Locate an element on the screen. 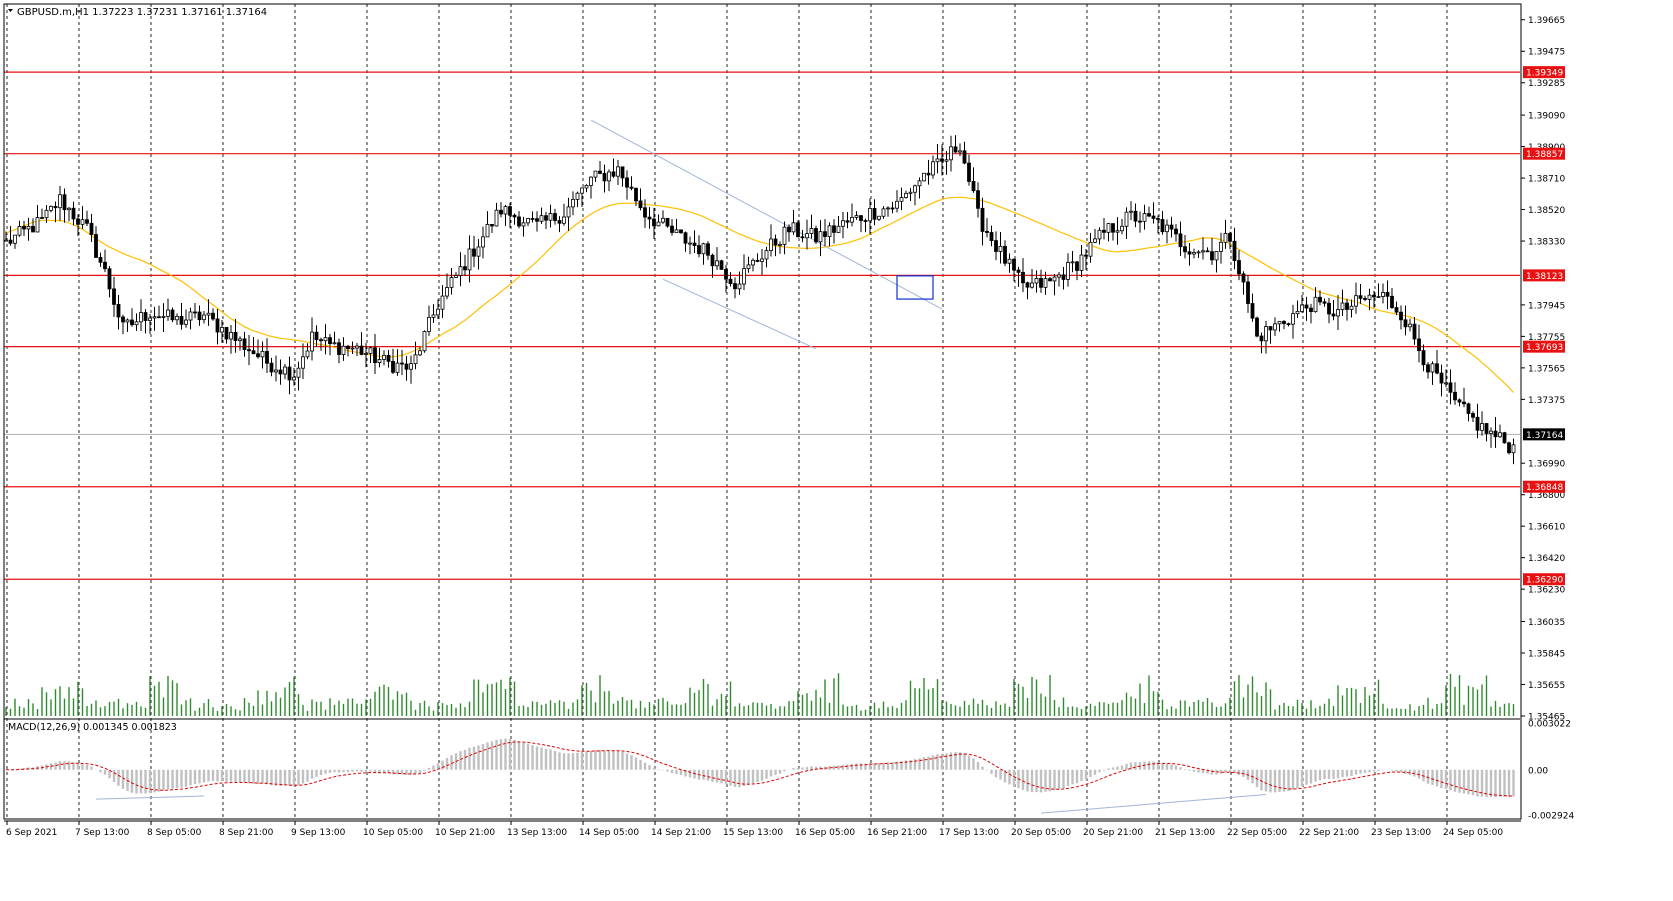  level-price-label: 1.36290 is located at coordinates (1544, 581).